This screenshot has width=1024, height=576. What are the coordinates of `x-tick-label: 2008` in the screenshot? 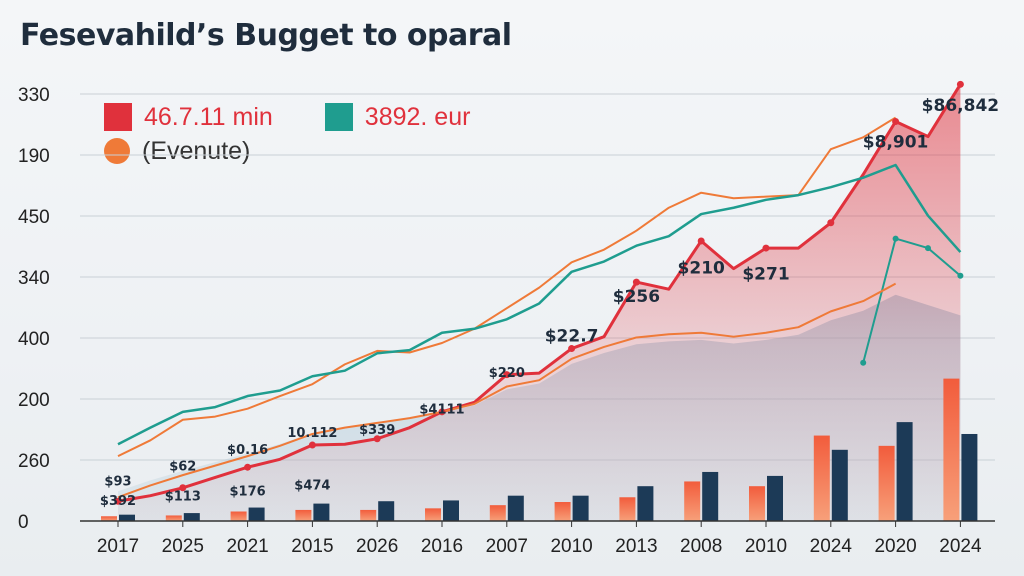 It's located at (701, 546).